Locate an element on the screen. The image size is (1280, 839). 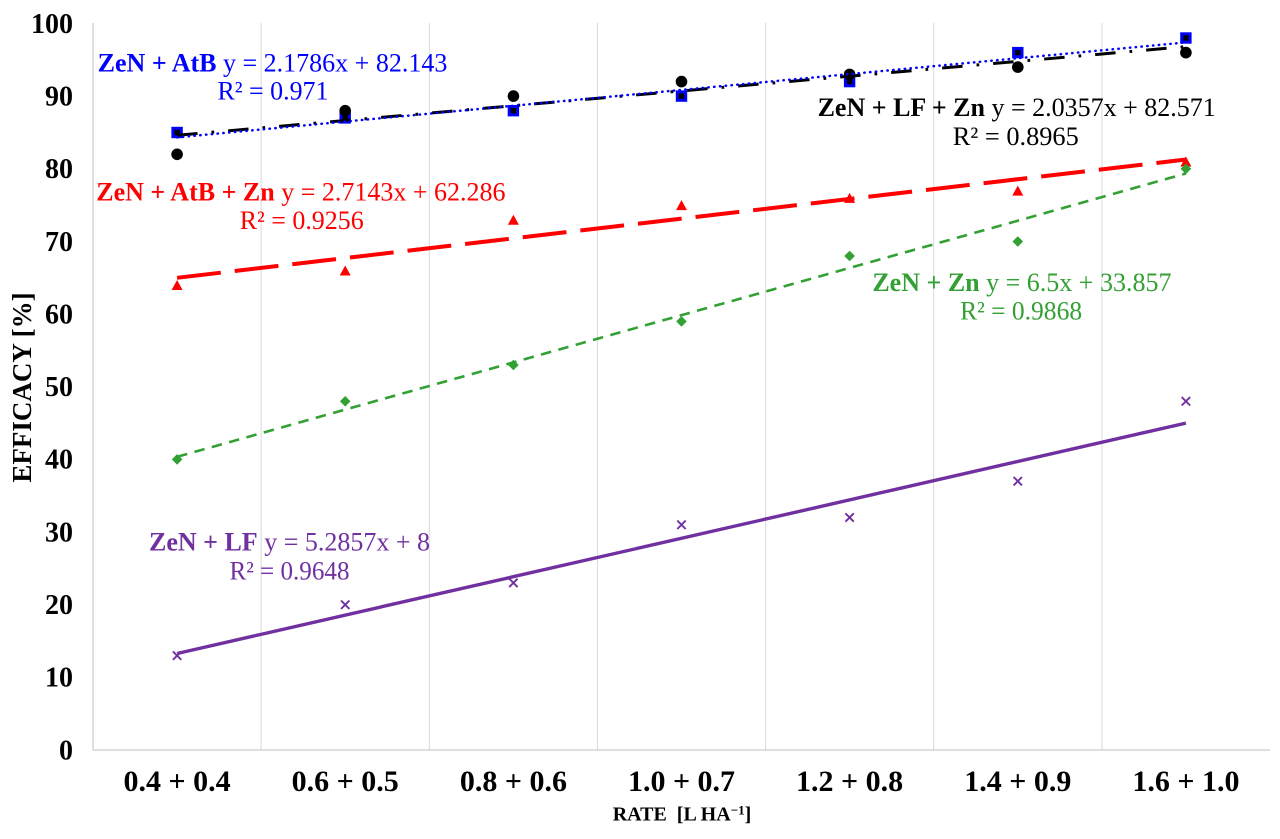
svg-text: 1.0 + 0.7 is located at coordinates (681, 781).